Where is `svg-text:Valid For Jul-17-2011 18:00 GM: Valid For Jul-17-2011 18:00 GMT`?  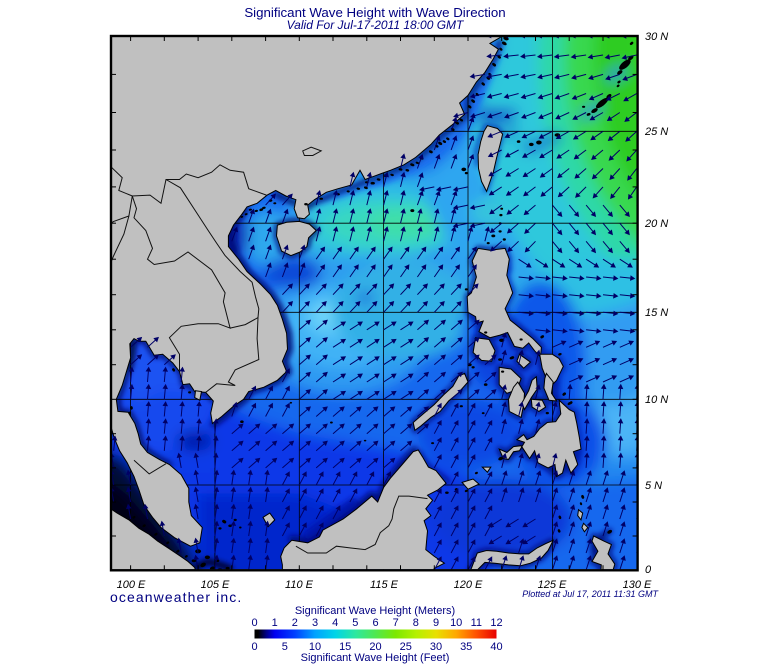
svg-text:Valid For Jul-17-2011 18:00 GM: Valid For Jul-17-2011 18:00 GMT is located at coordinates (376, 25).